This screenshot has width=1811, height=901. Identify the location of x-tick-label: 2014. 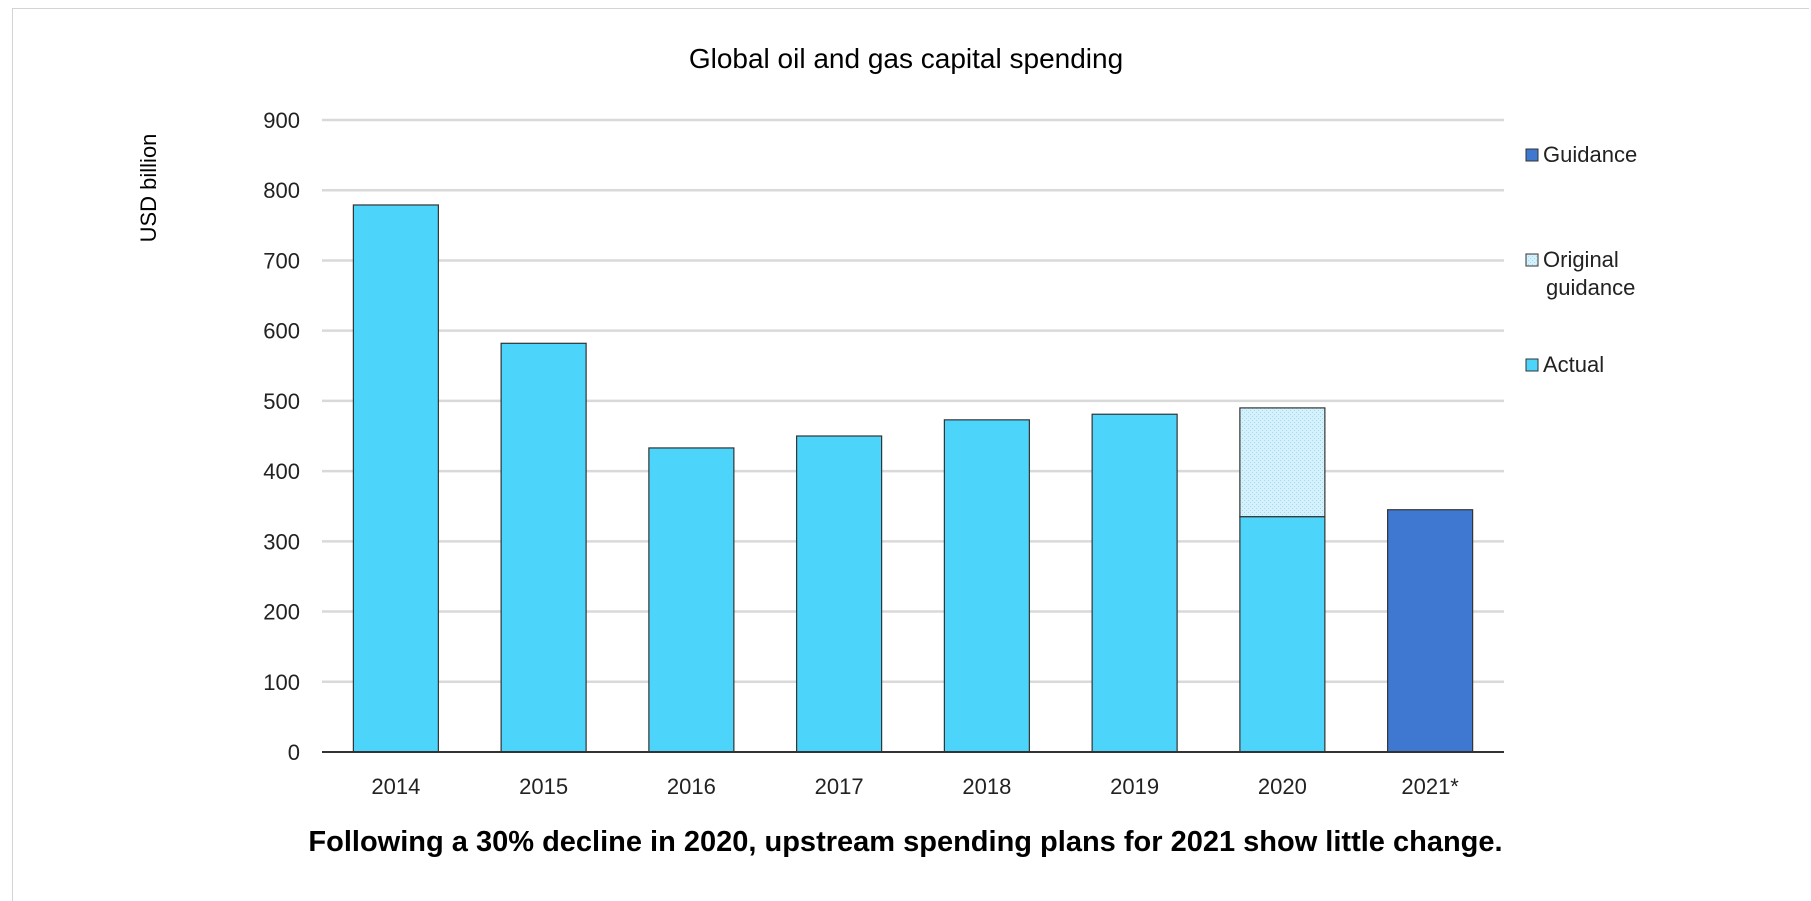
(395, 786).